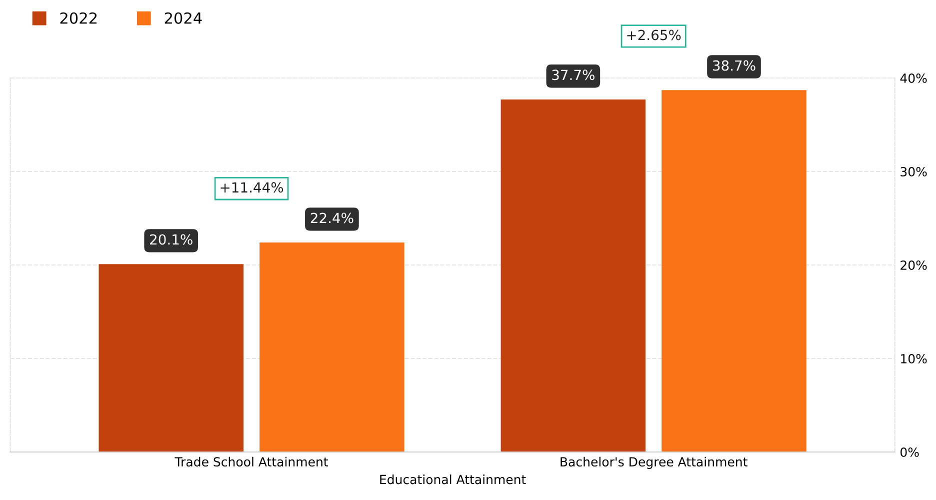  I want to click on legend-label: 2024, so click(183, 18).